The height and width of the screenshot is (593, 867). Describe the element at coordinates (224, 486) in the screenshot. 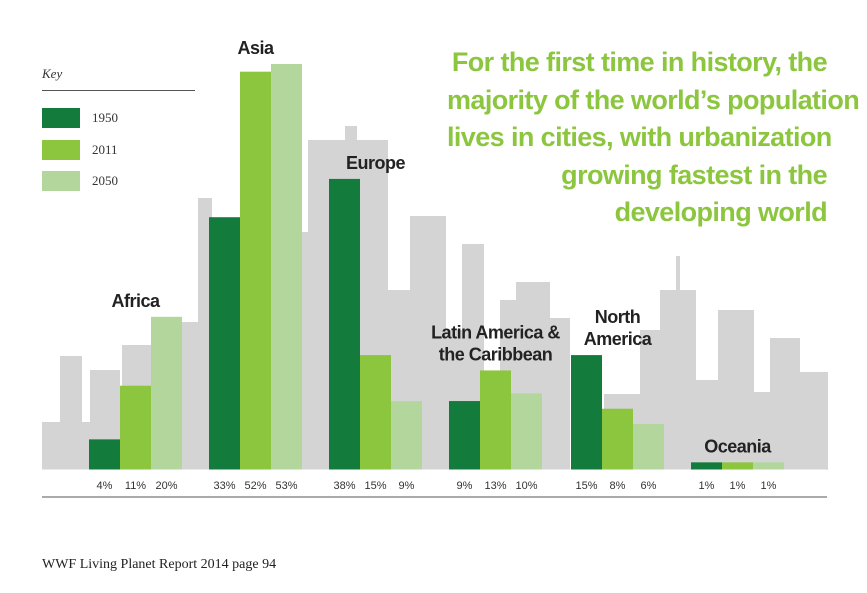

I see `value-label: 33%` at that location.